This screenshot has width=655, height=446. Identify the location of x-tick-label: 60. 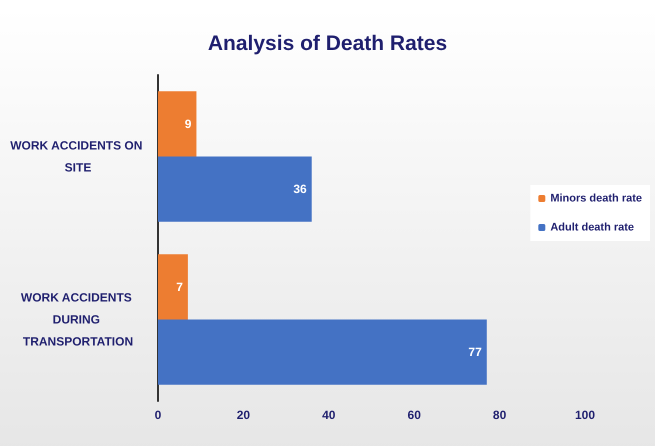
(415, 415).